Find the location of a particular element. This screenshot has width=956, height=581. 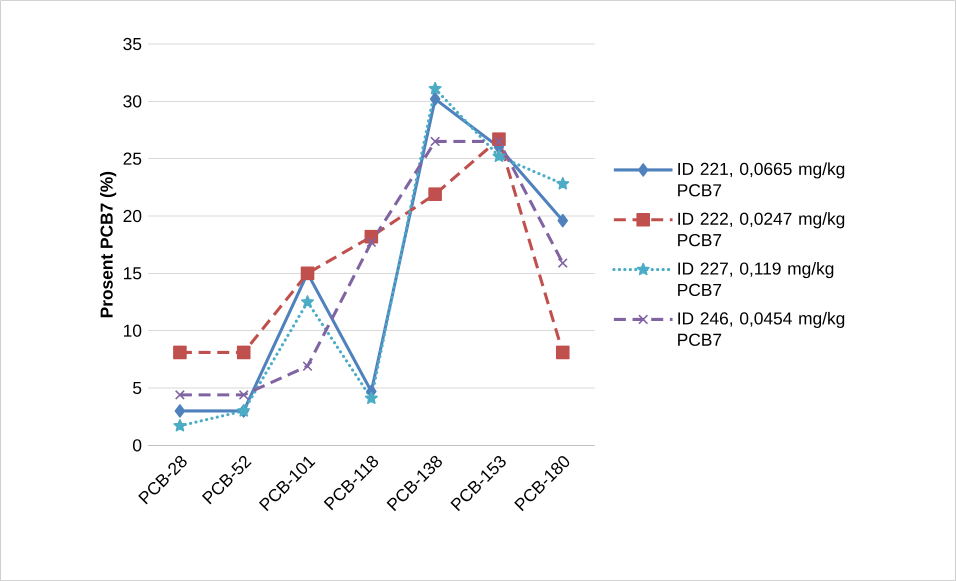

y-tick-label: 30 is located at coordinates (132, 101).